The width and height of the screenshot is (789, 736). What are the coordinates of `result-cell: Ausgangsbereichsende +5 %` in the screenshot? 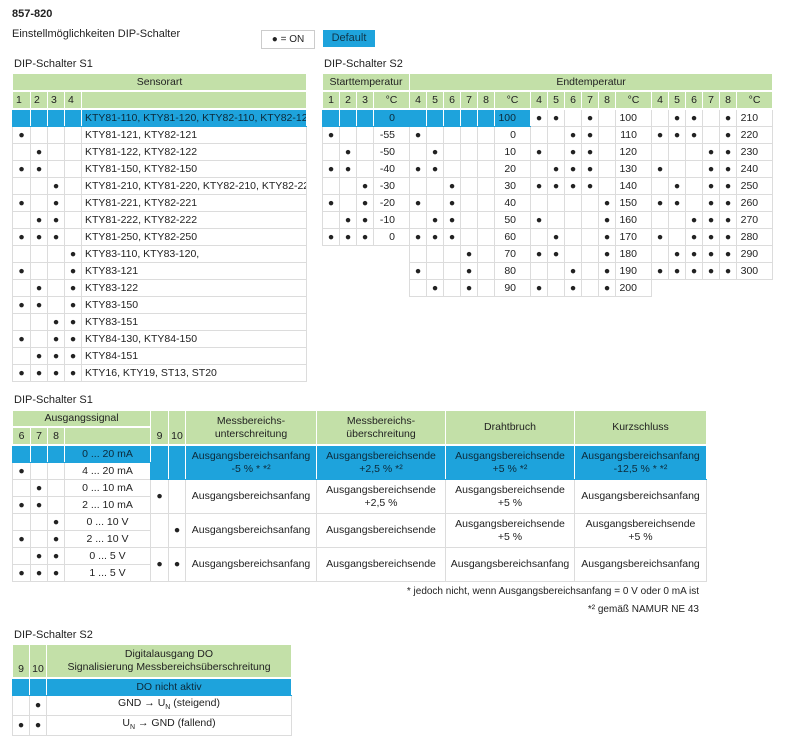 It's located at (641, 530).